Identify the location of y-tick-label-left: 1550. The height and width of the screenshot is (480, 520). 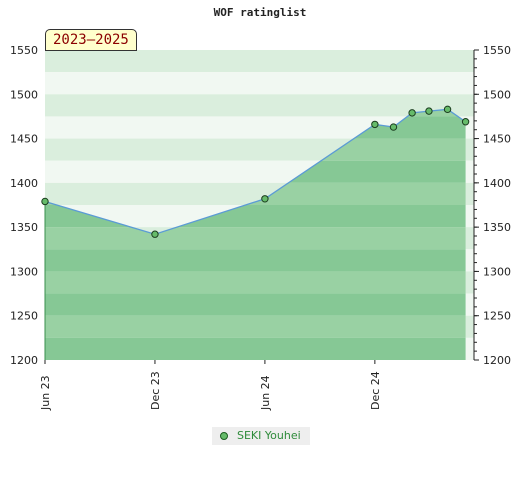
(24, 50).